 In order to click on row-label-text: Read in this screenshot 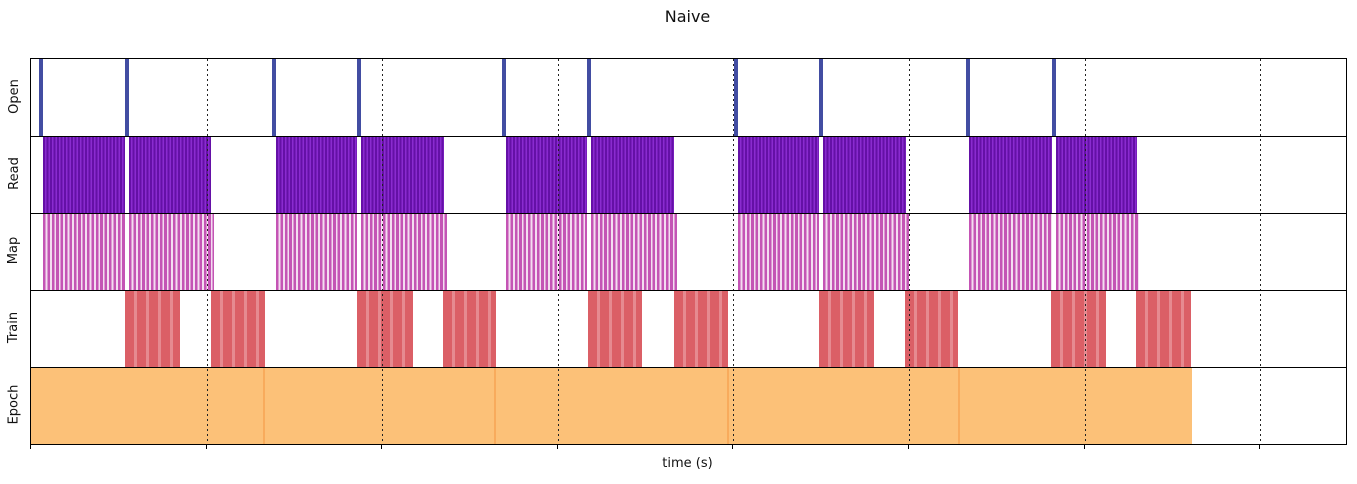, I will do `click(14, 173)`.